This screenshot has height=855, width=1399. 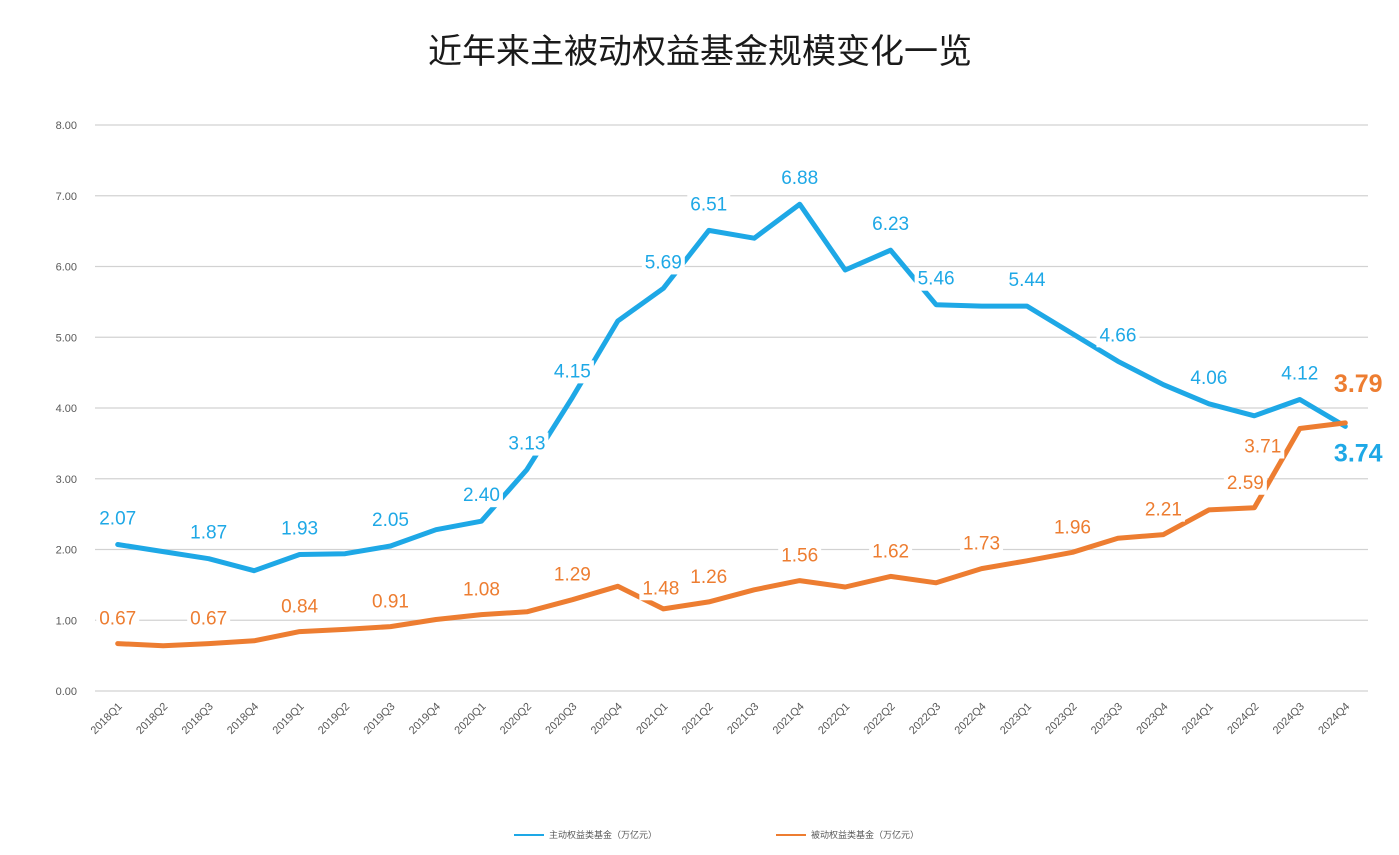 I want to click on data-label-text: 6.88, so click(x=799, y=178).